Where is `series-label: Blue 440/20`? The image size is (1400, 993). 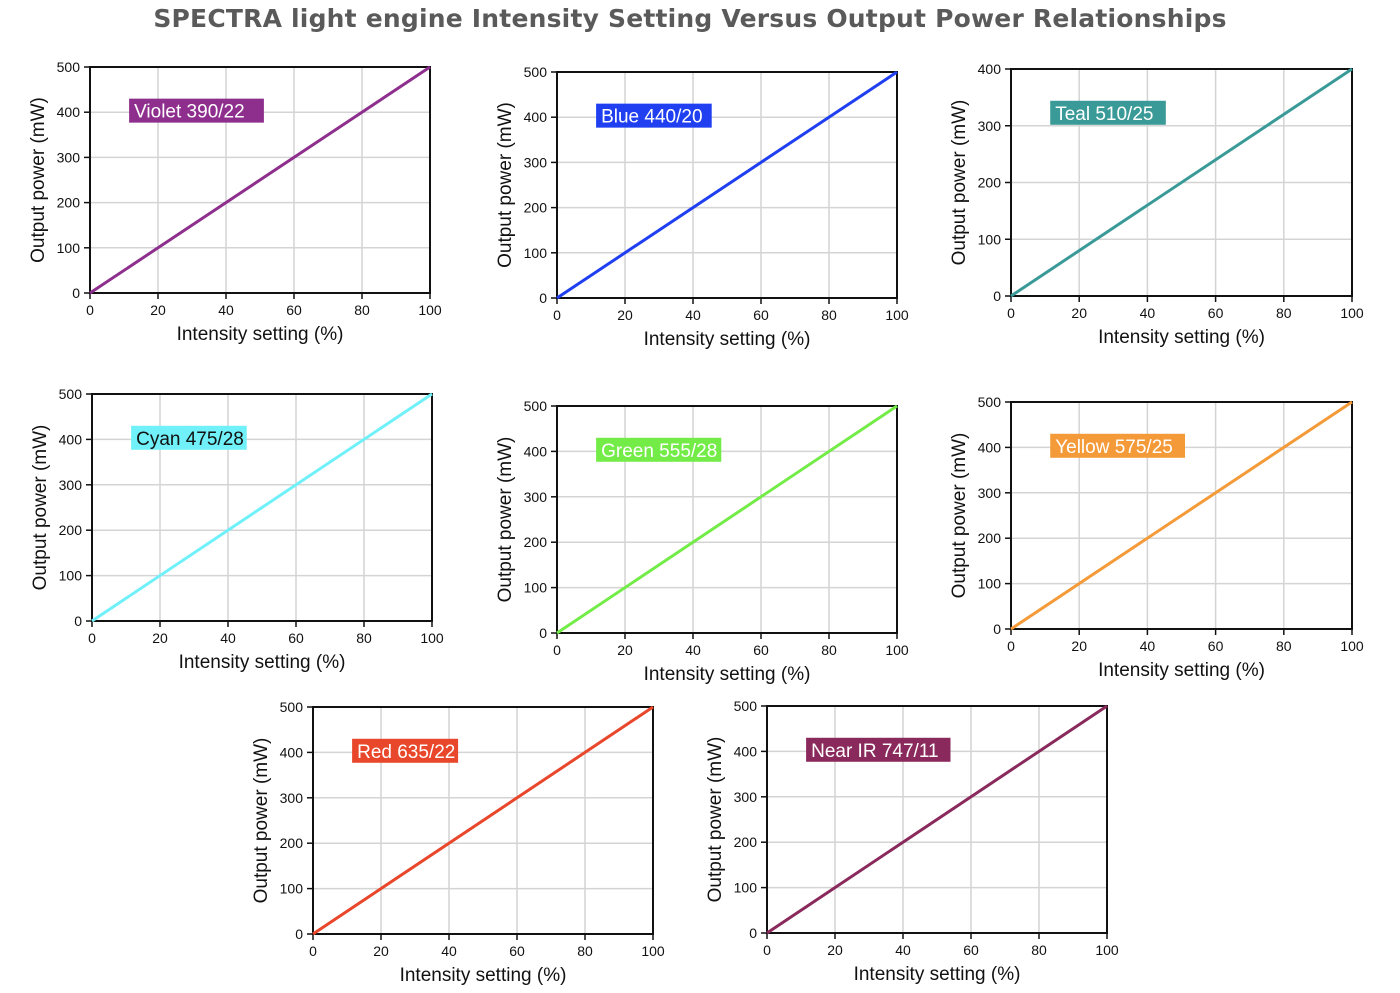 series-label: Blue 440/20 is located at coordinates (651, 117).